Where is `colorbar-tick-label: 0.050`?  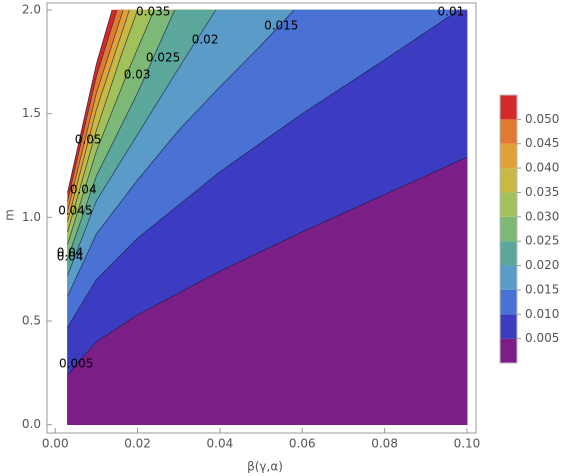
colorbar-tick-label: 0.050 is located at coordinates (542, 119).